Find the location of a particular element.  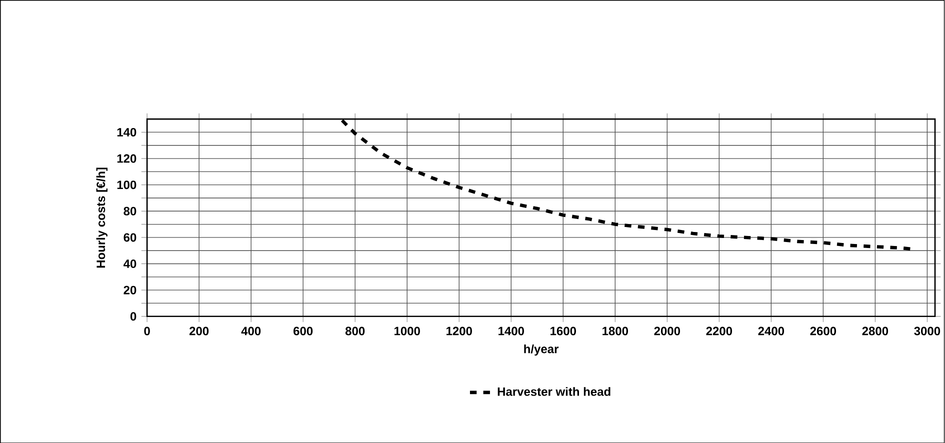

y-tick-label: 80 is located at coordinates (130, 211).